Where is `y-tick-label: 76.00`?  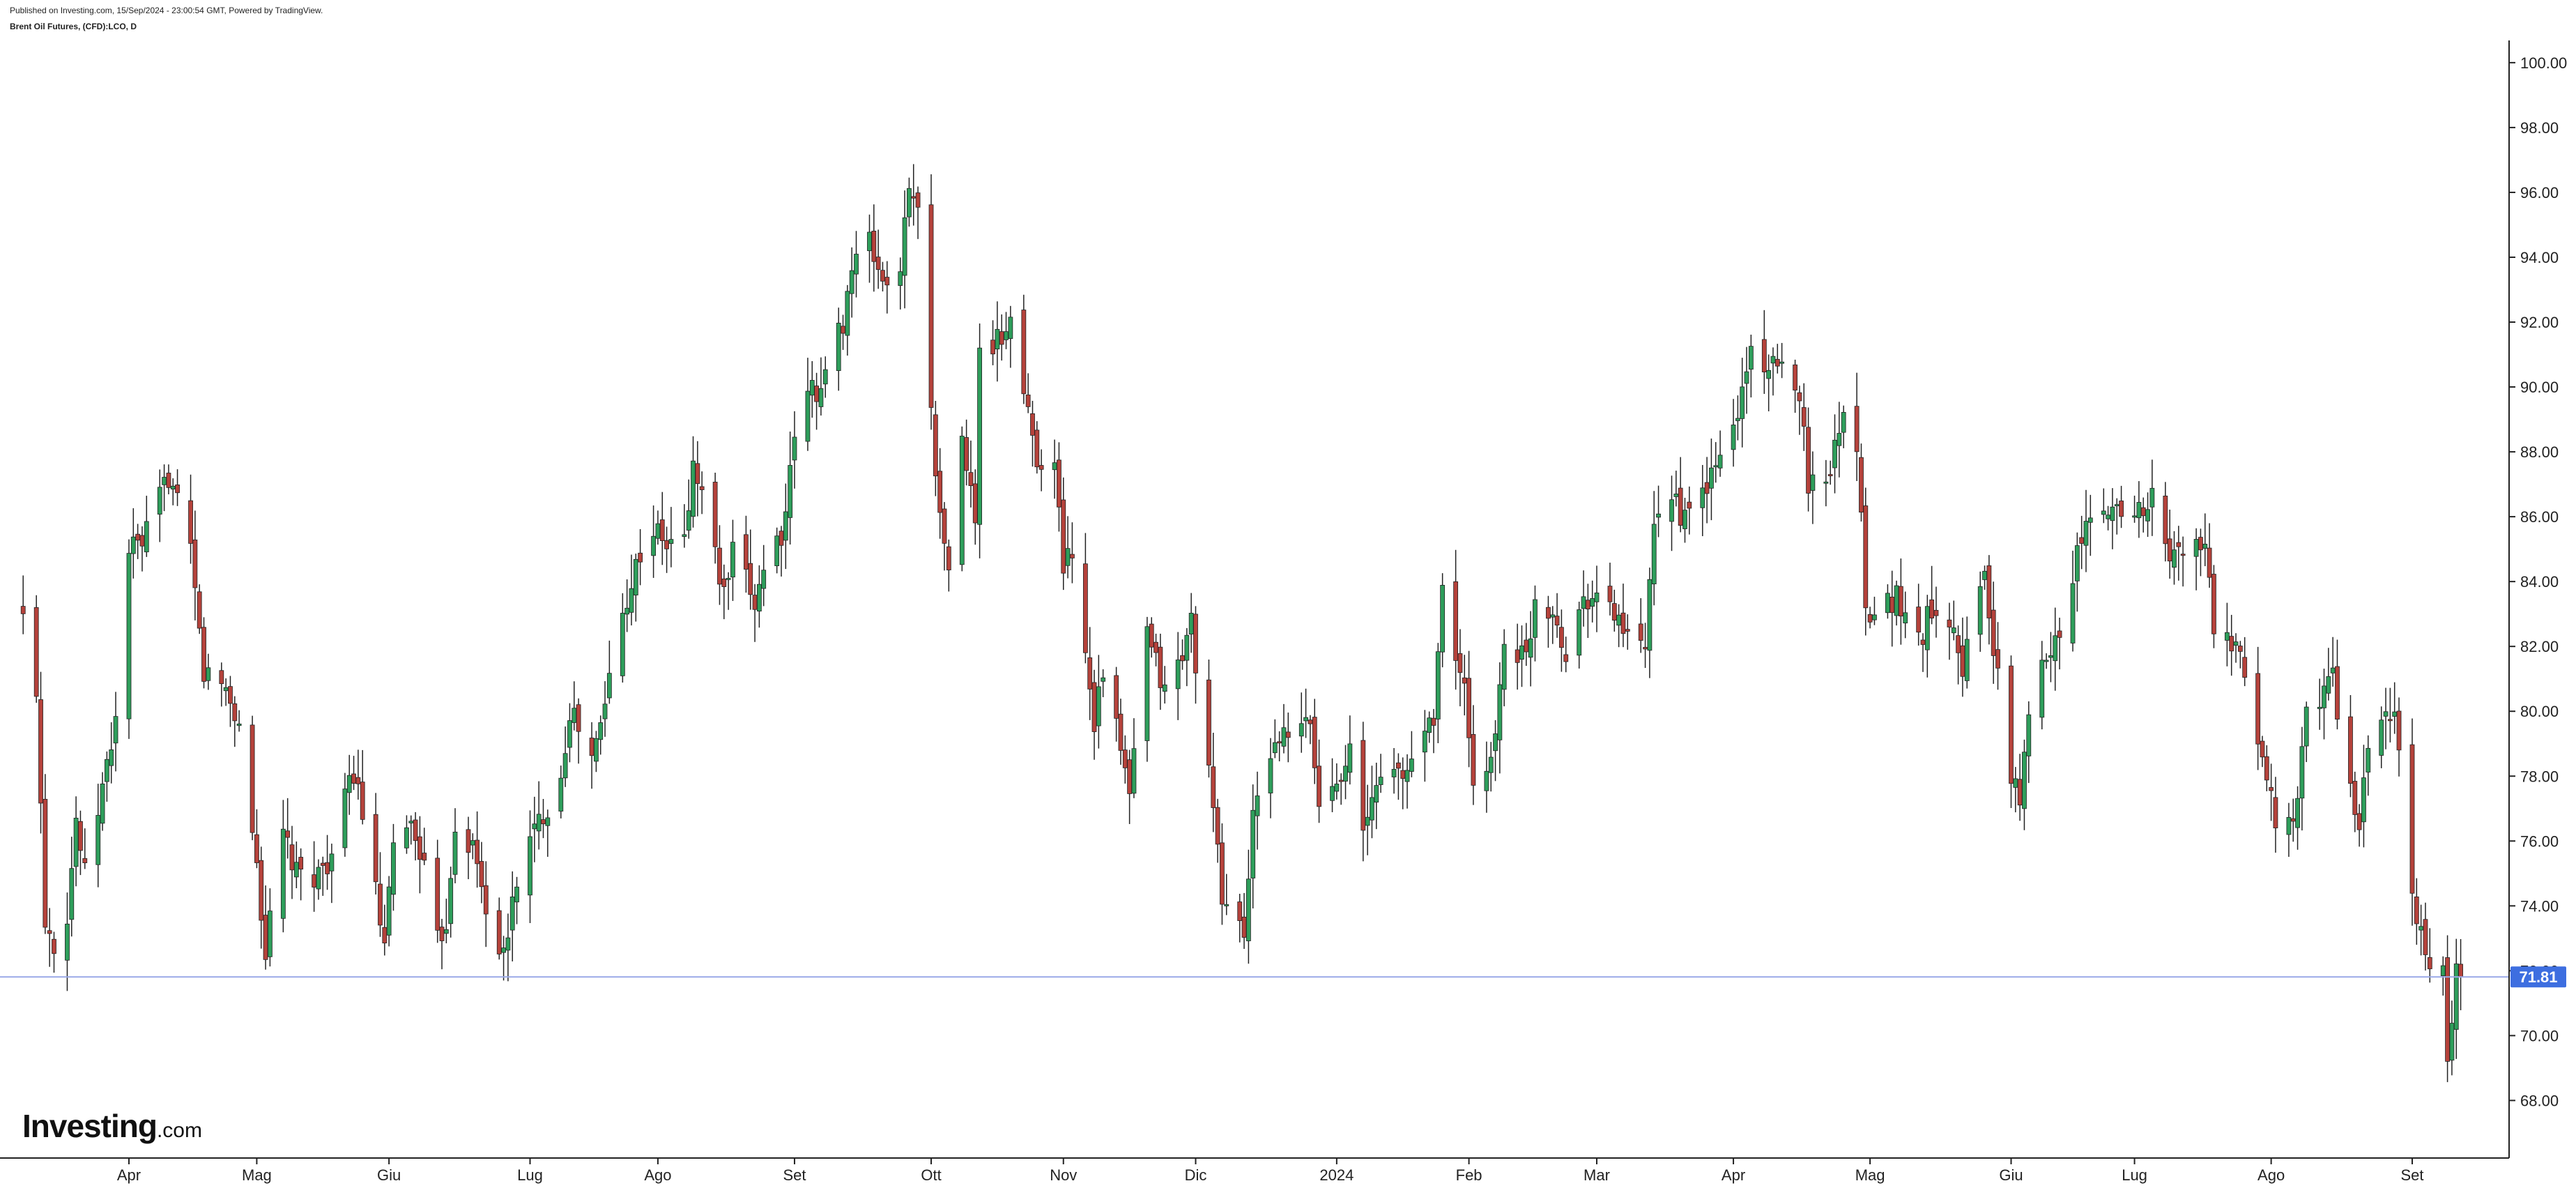
y-tick-label: 76.00 is located at coordinates (2539, 841).